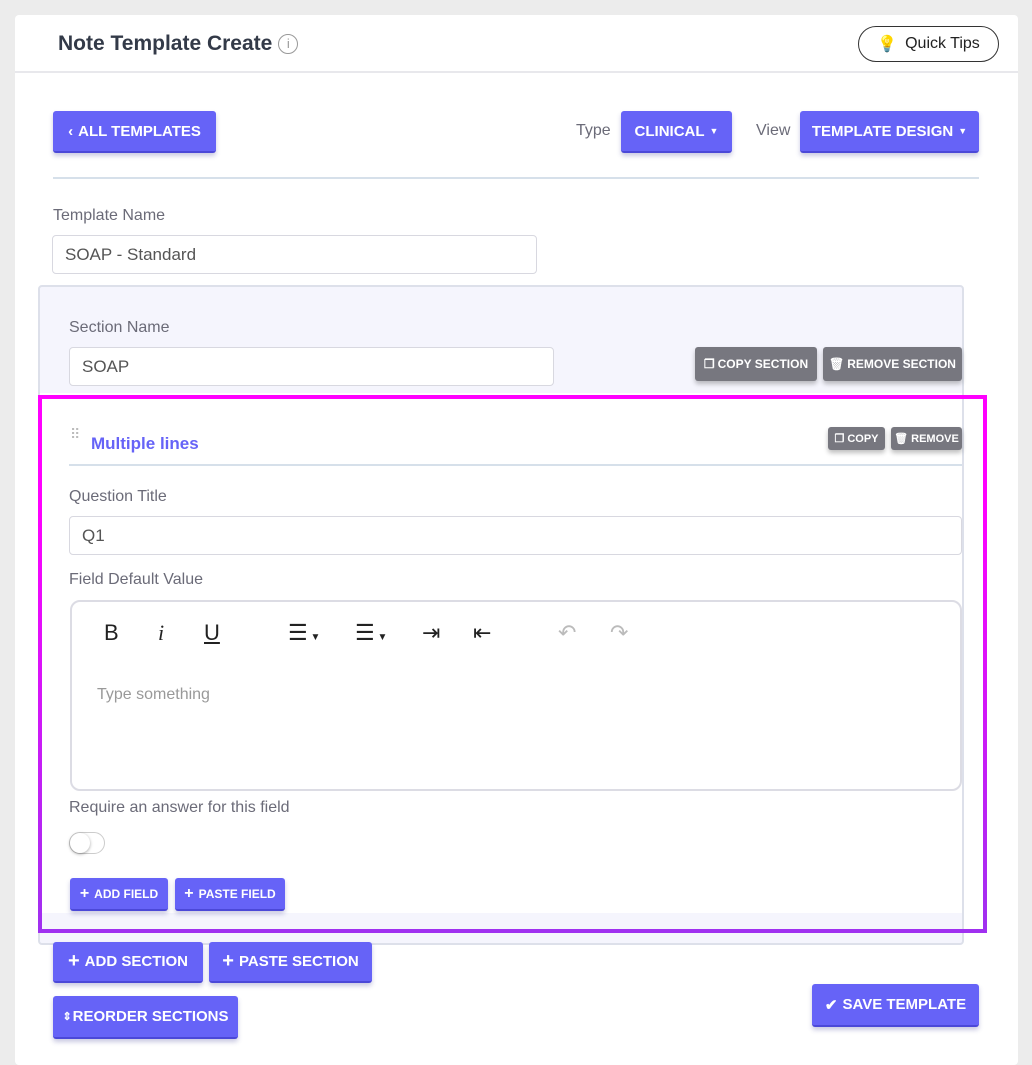 The image size is (1032, 1065). I want to click on section-name-value: SOAP, so click(106, 366).